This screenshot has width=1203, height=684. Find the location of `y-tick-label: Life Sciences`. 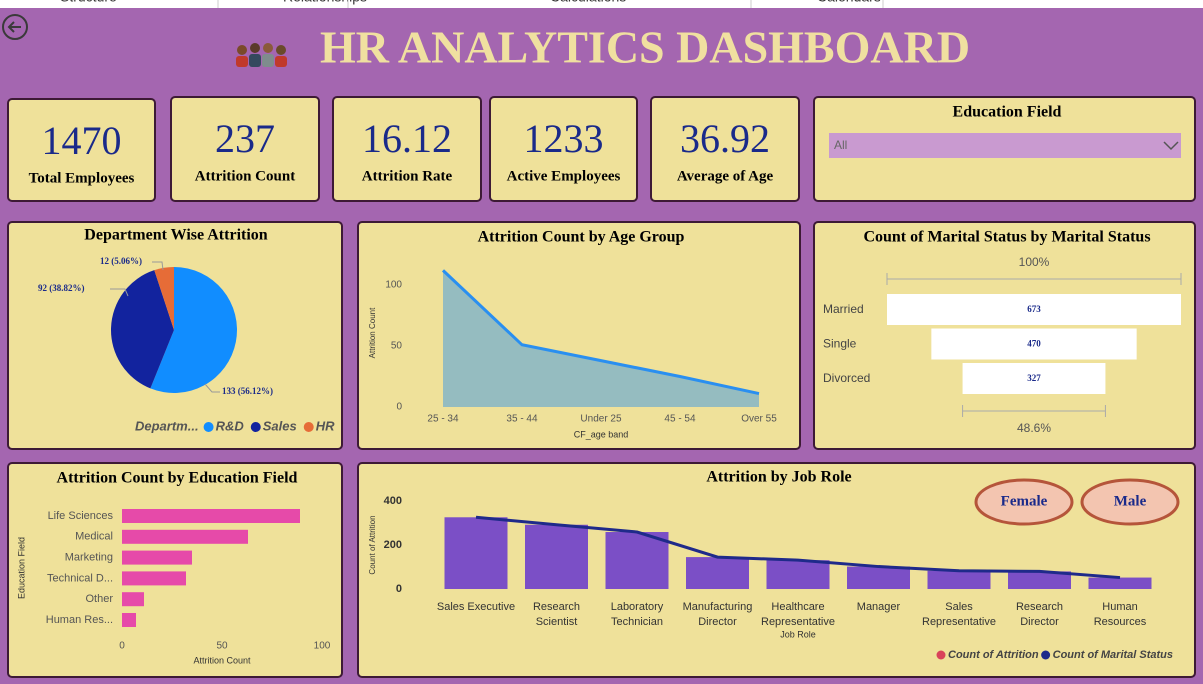

y-tick-label: Life Sciences is located at coordinates (81, 516).